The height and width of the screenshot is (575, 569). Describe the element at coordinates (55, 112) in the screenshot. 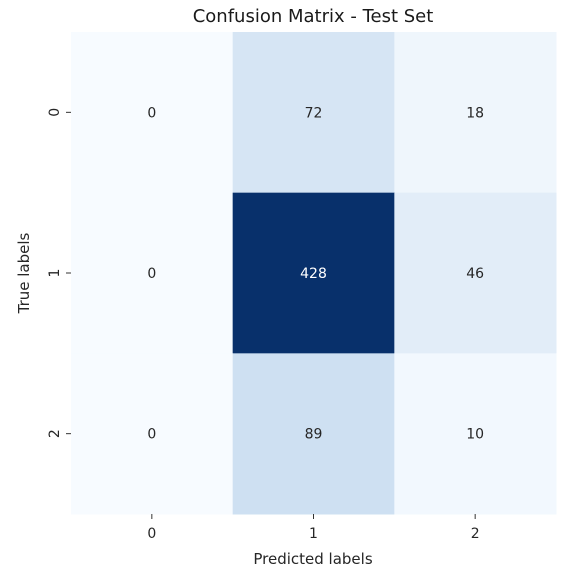

I see `y-tick-label-0: 0` at that location.